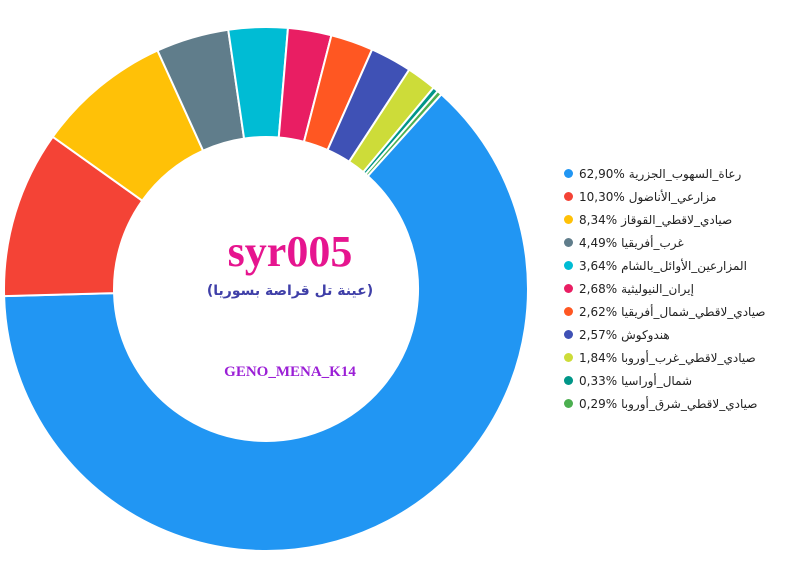 Image resolution: width=802 pixels, height=573 pixels. Describe the element at coordinates (598, 242) in the screenshot. I see `legend-value: 4,49%` at that location.